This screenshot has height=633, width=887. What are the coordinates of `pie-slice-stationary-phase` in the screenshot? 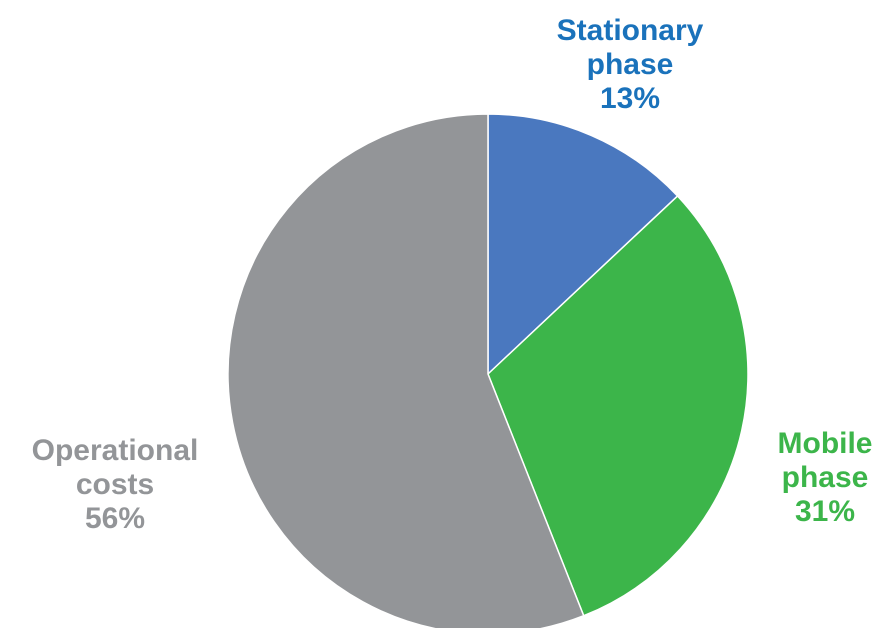 It's located at (583, 244).